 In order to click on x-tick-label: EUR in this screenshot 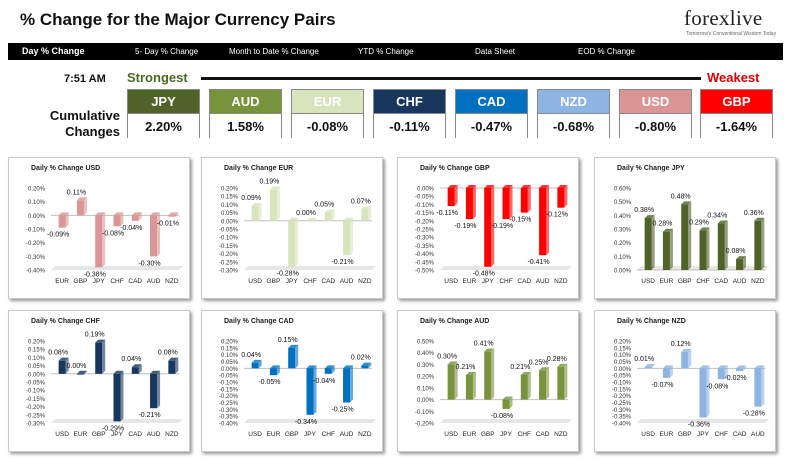, I will do `click(667, 434)`.